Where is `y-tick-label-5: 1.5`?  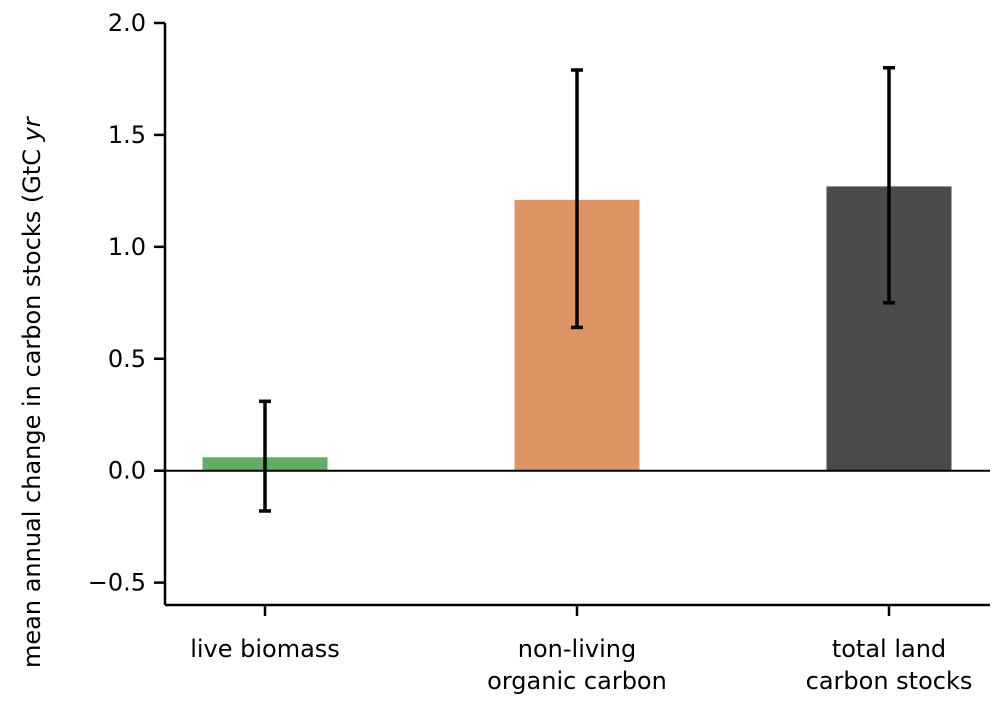
y-tick-label-5: 1.5 is located at coordinates (127, 135).